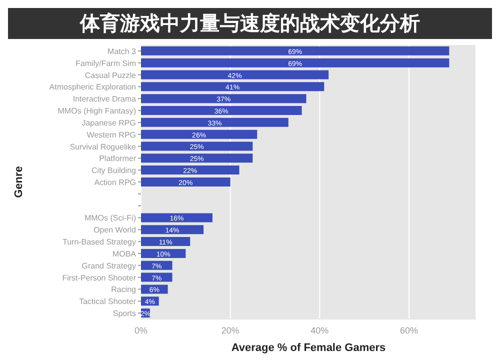 The height and width of the screenshot is (362, 500). I want to click on x-axis-title: Average % of Female Gamers, so click(308, 348).